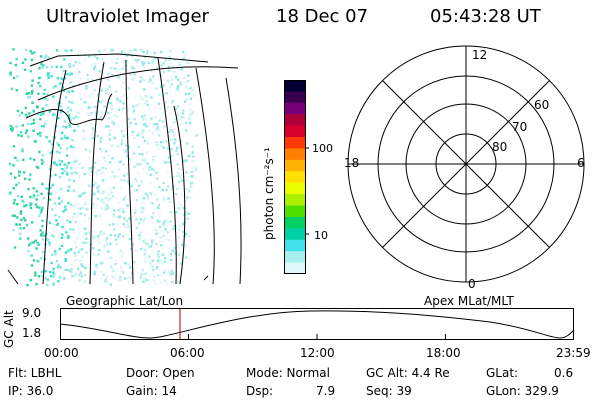 The height and width of the screenshot is (400, 600). I want to click on dsp-value: 7.9, so click(326, 391).